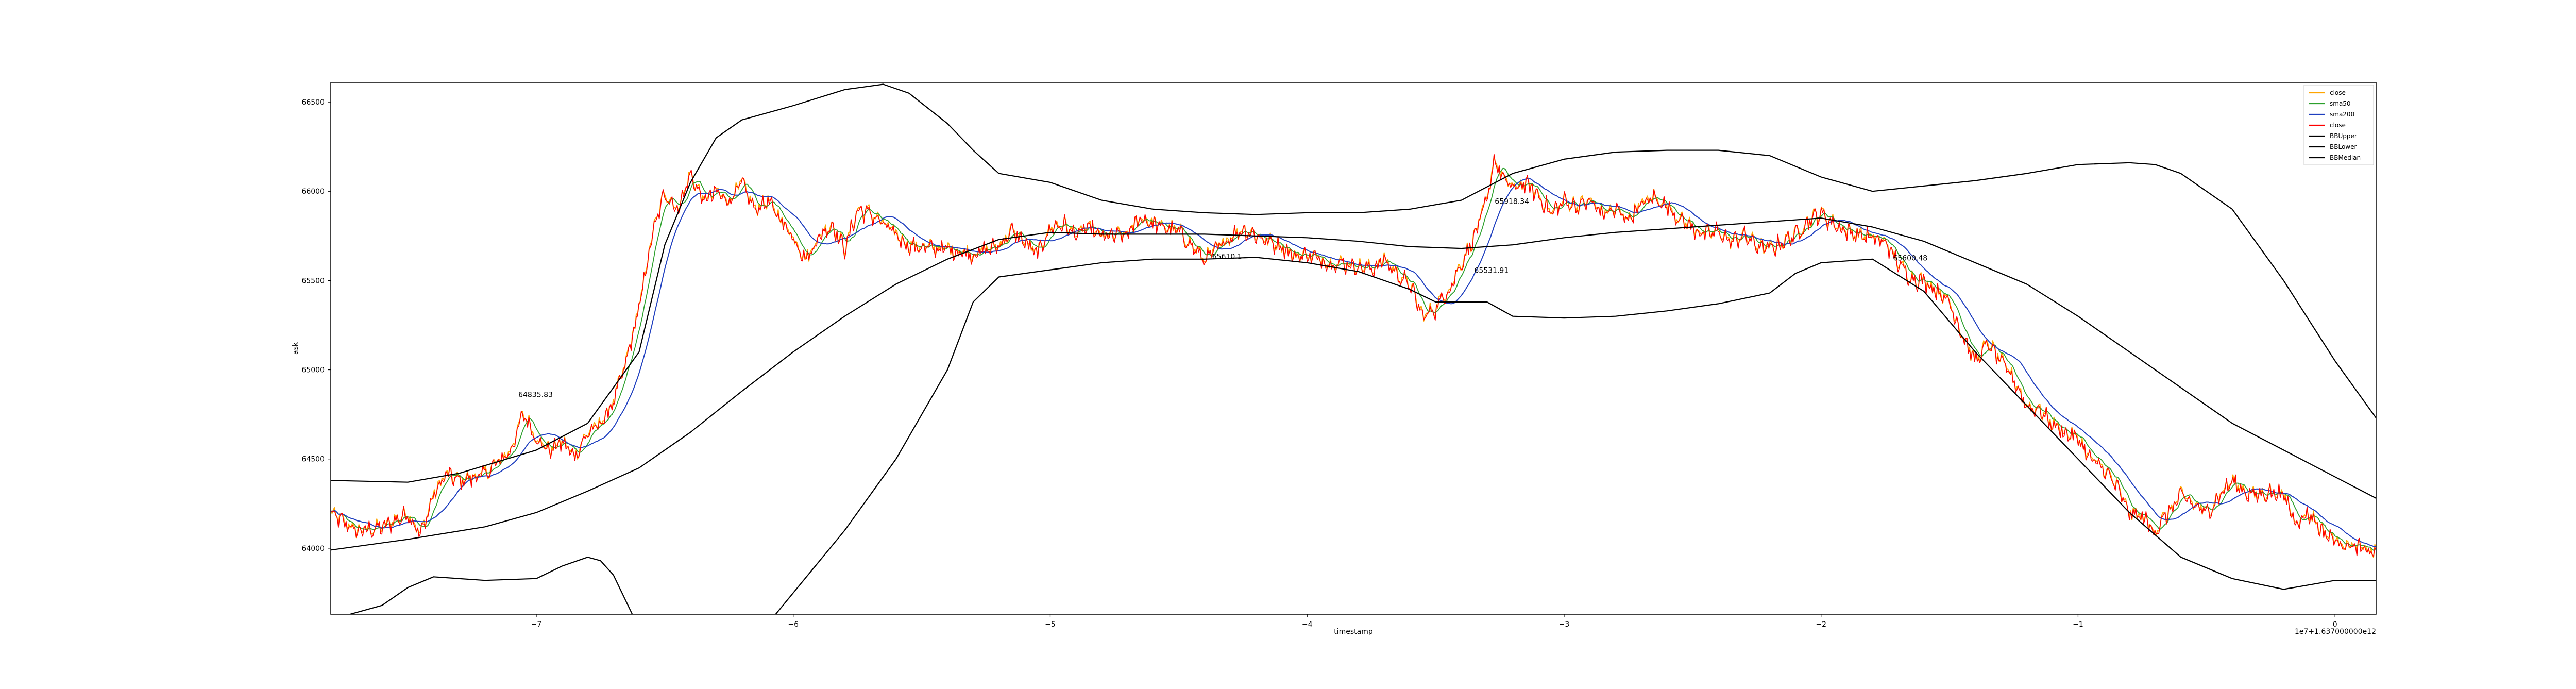 Image resolution: width=2576 pixels, height=689 pixels. What do you see at coordinates (1227, 257) in the screenshot?
I see `price-annotation: 65610.1` at bounding box center [1227, 257].